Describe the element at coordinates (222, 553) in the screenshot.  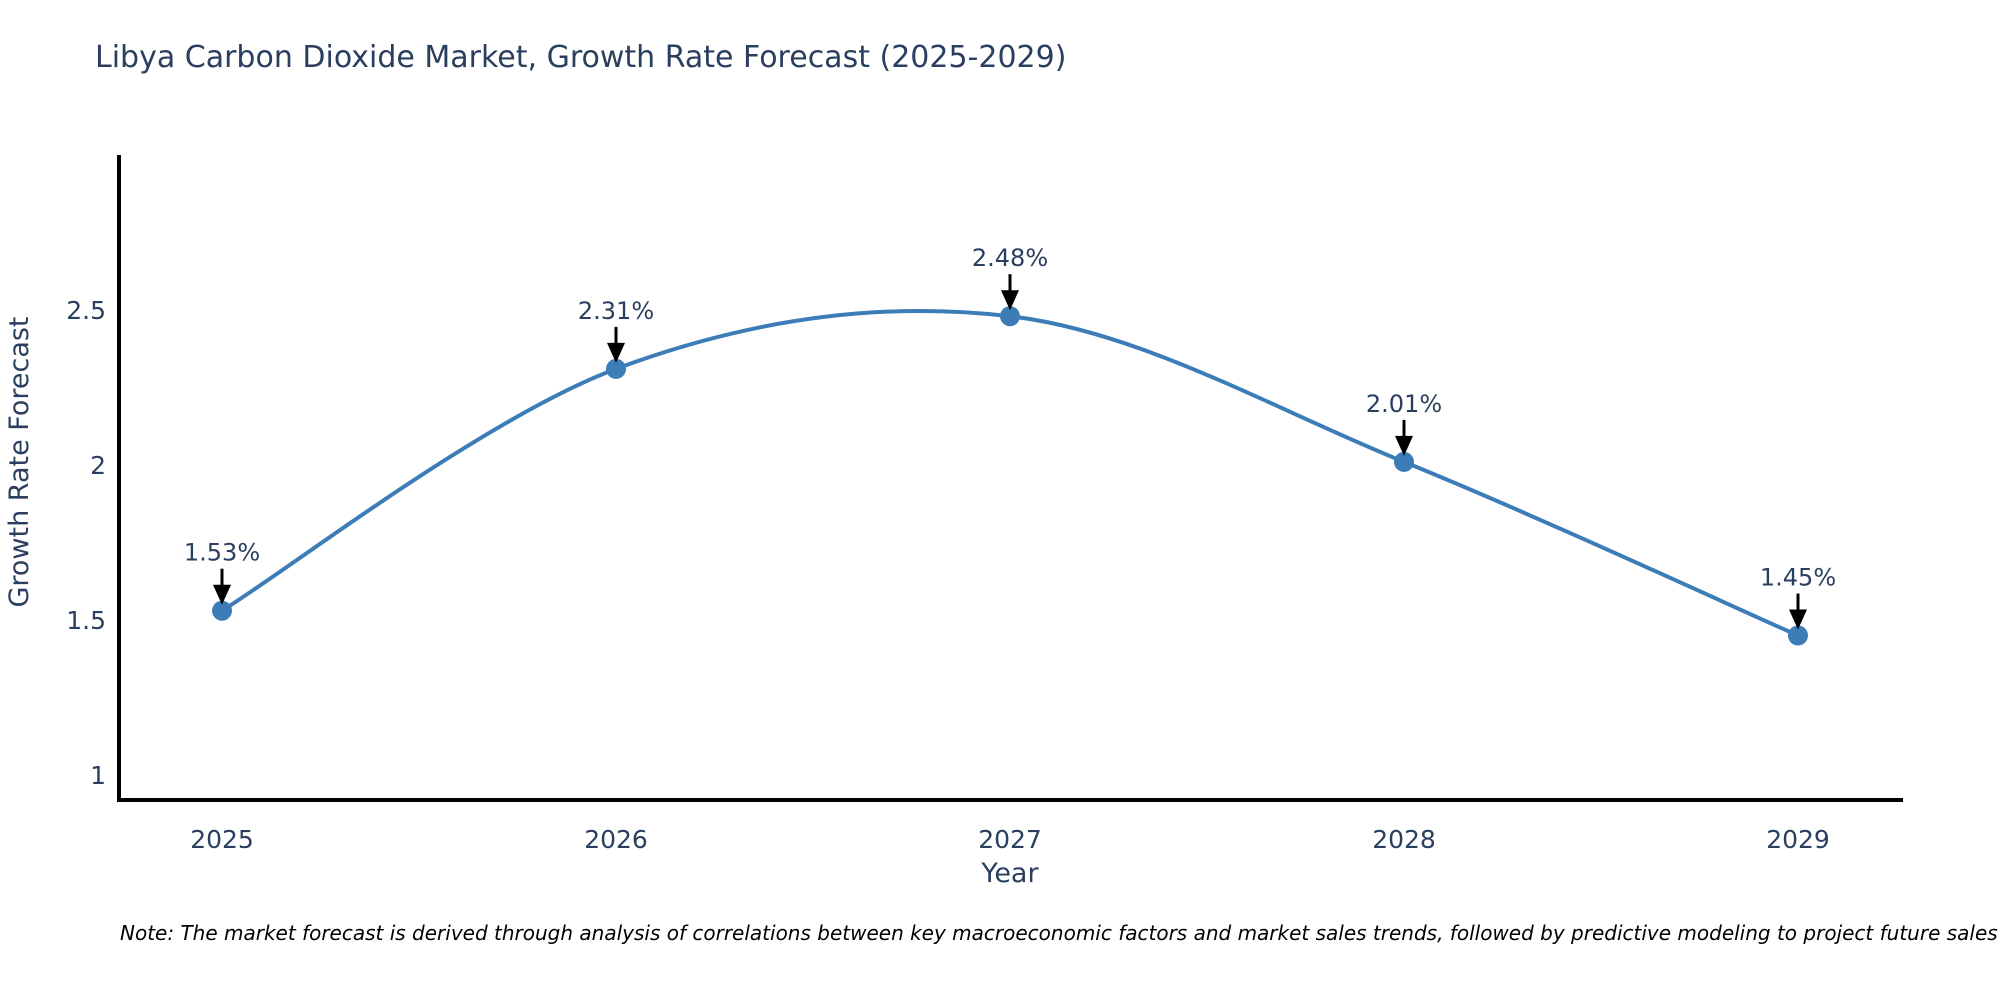
I see `data-point-label: 1.53%` at that location.